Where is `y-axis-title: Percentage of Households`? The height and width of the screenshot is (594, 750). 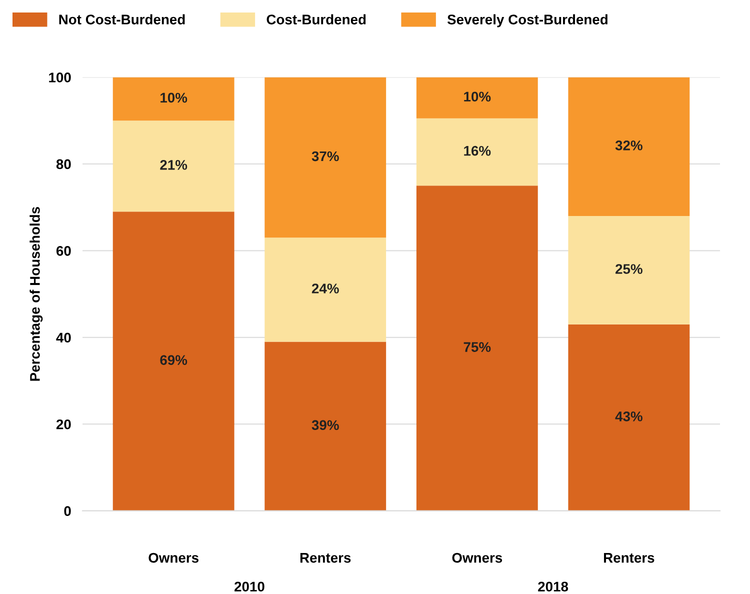 y-axis-title: Percentage of Households is located at coordinates (36, 293).